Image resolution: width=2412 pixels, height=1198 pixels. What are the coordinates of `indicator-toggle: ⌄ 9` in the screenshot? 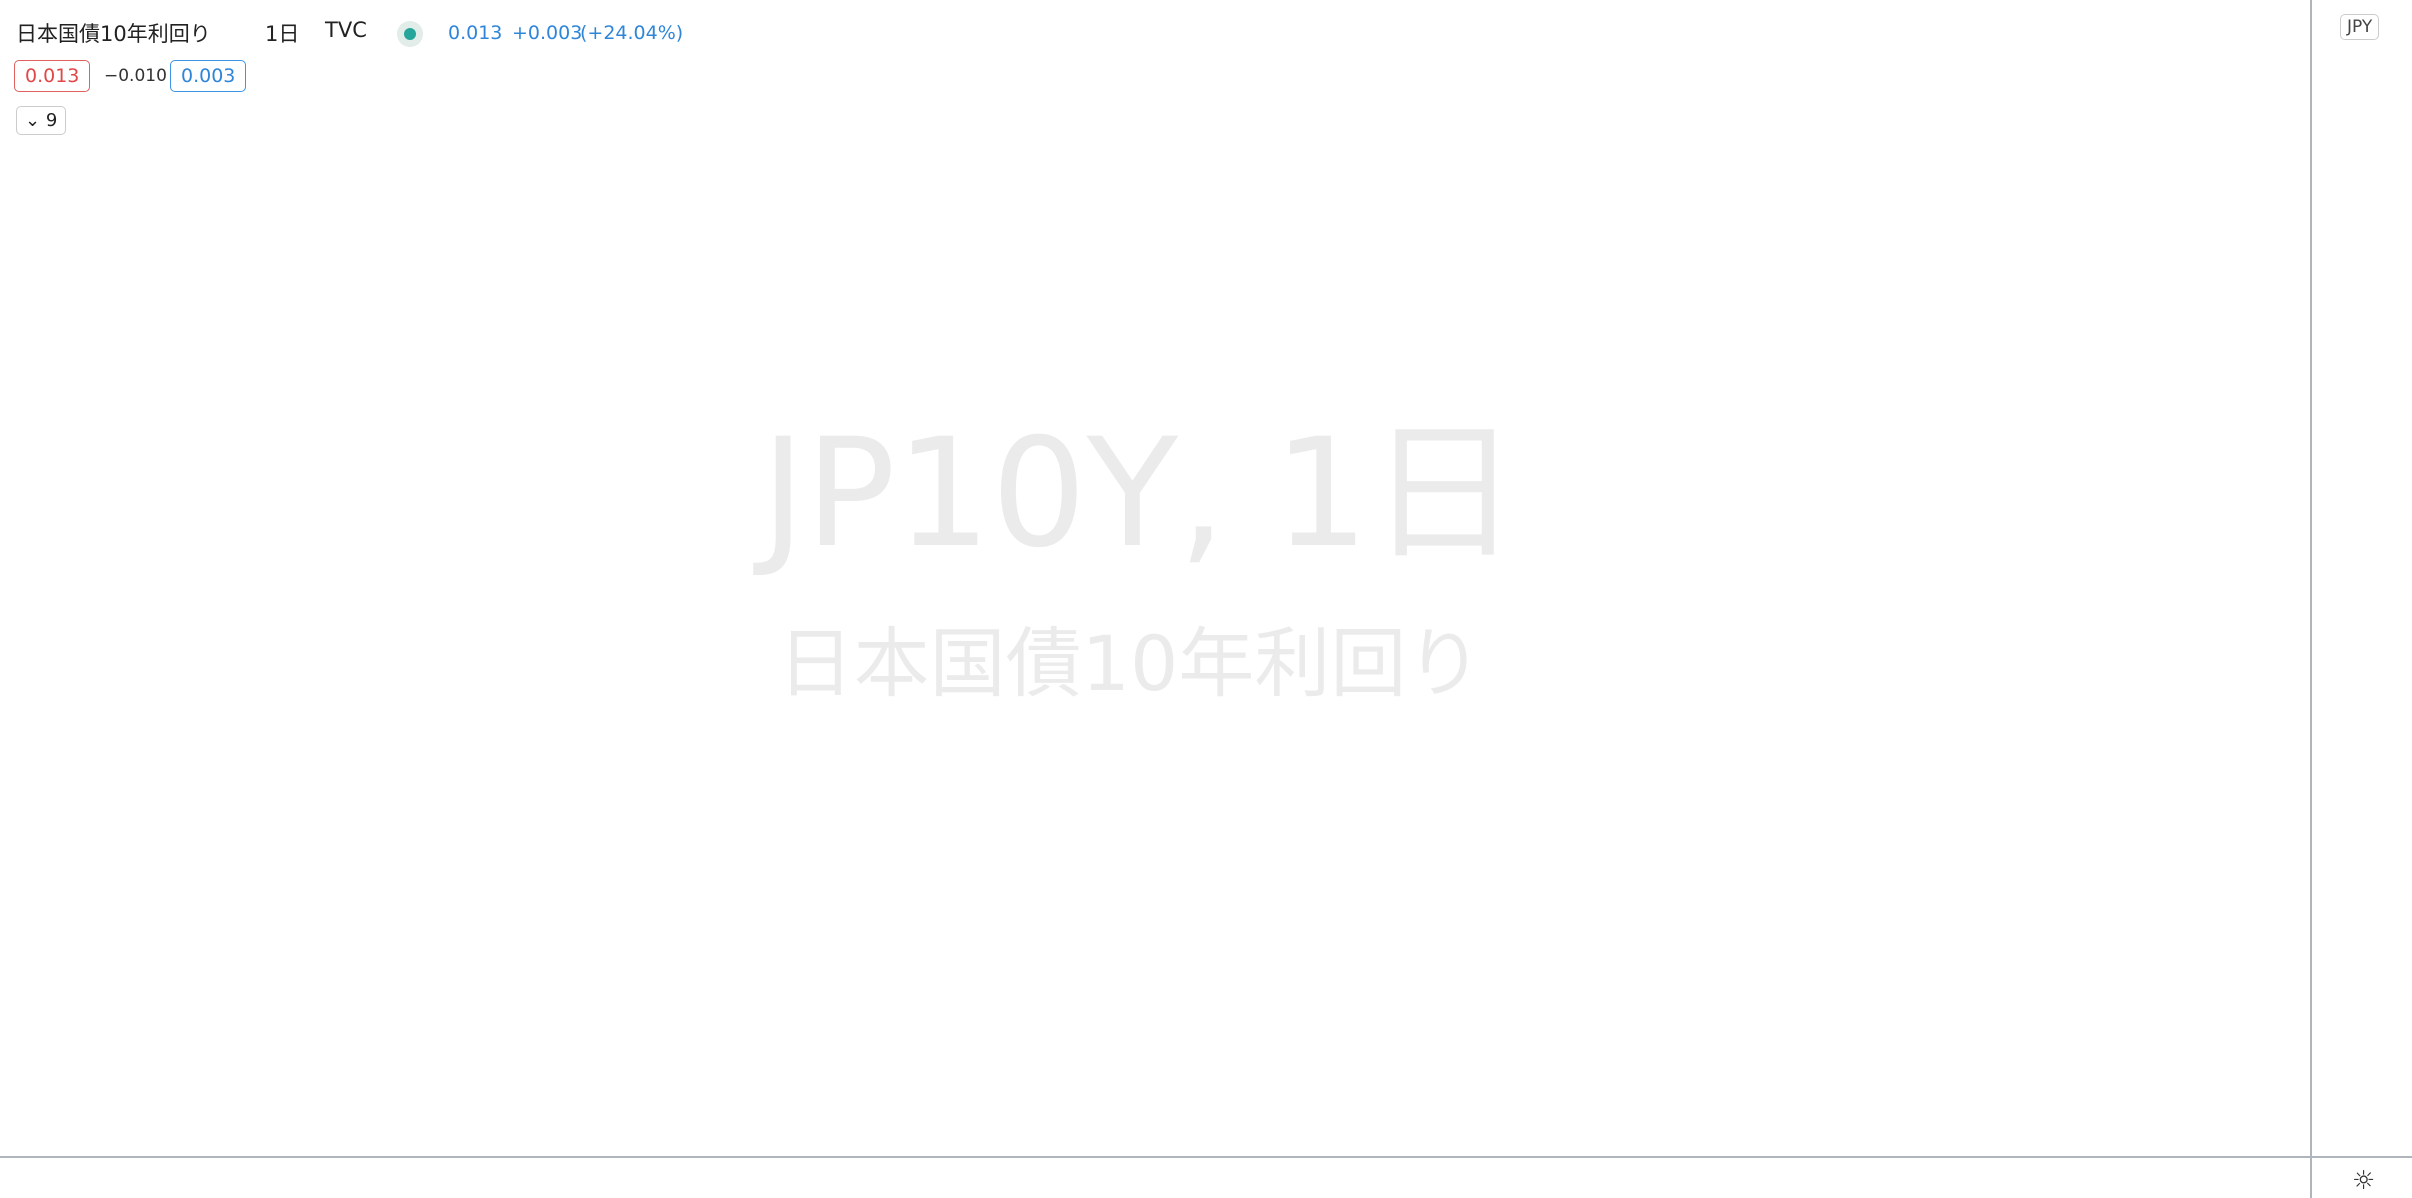 It's located at (41, 120).